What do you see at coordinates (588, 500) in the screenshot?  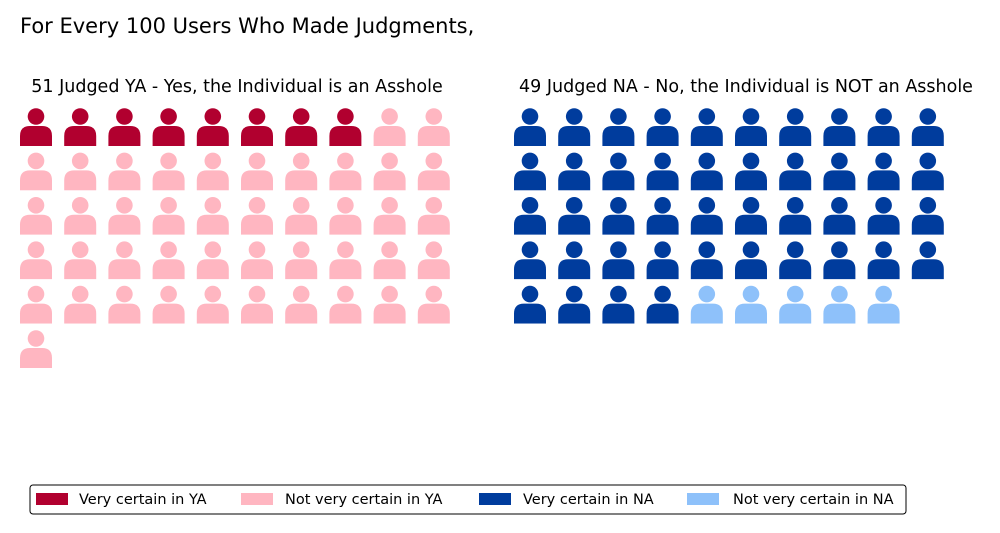 I see `legend-label-very-certain-na: Very certain in NA` at bounding box center [588, 500].